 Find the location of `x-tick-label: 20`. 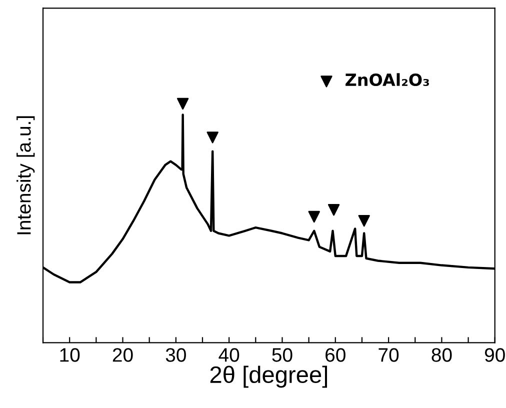

x-tick-label: 20 is located at coordinates (122, 355).